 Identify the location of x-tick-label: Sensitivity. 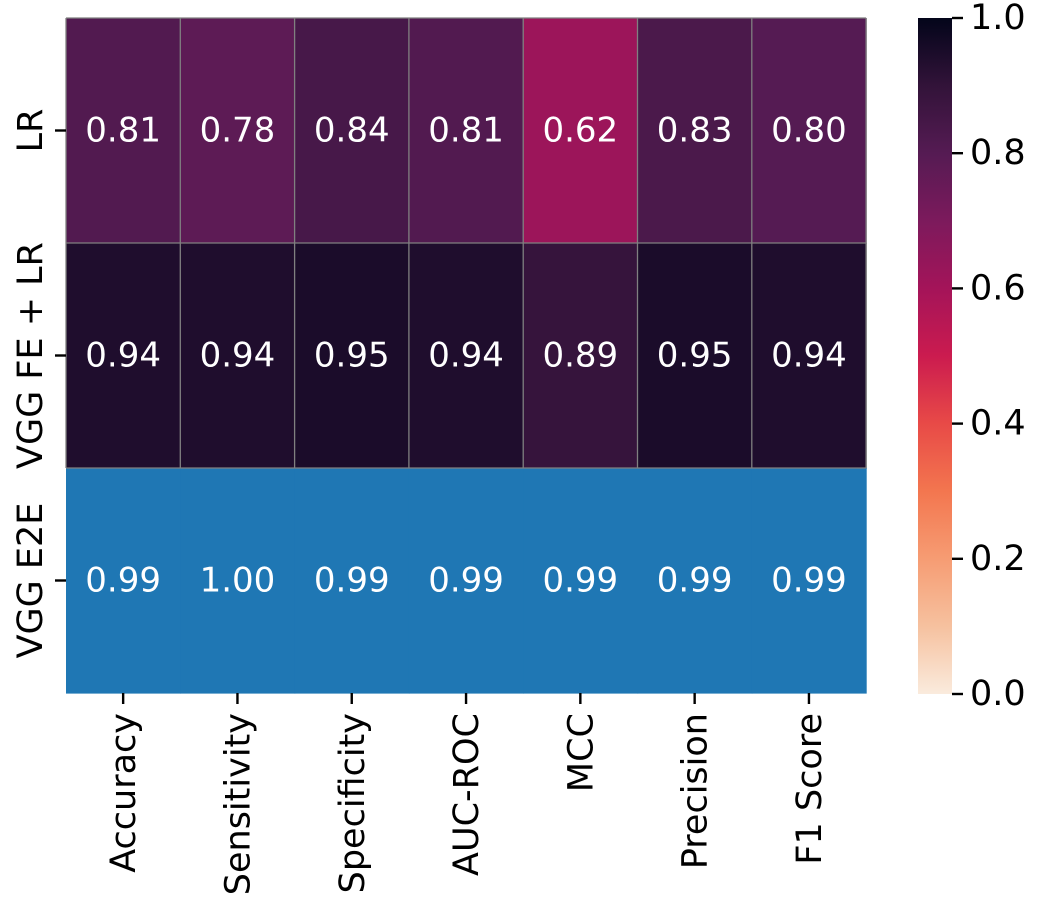
(238, 804).